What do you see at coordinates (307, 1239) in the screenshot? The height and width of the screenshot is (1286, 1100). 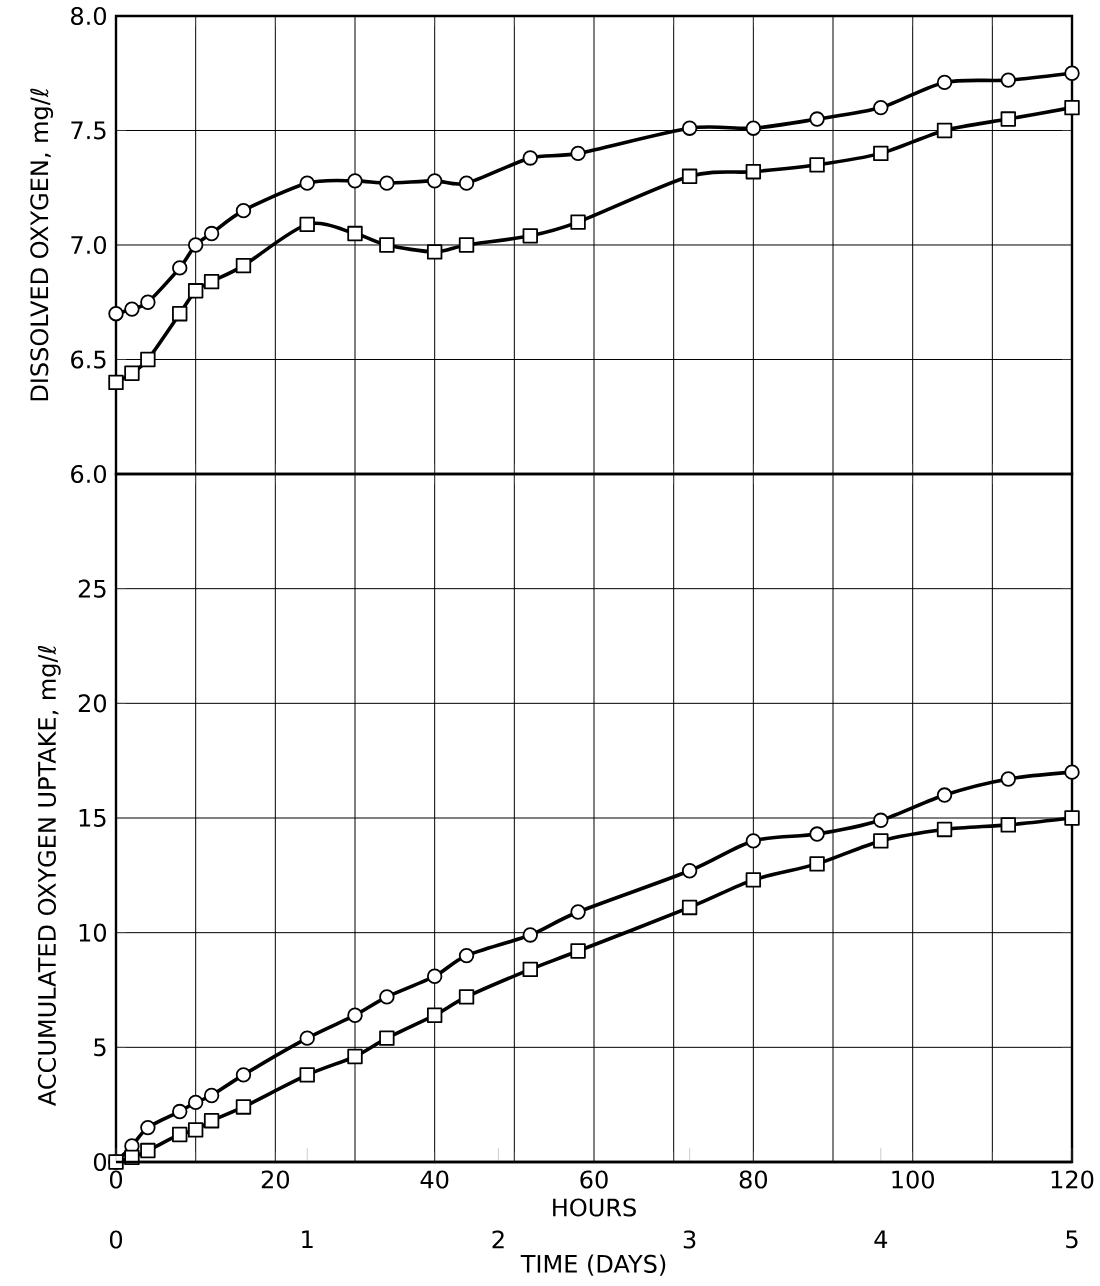 I see `x2-tick-label: 1` at bounding box center [307, 1239].